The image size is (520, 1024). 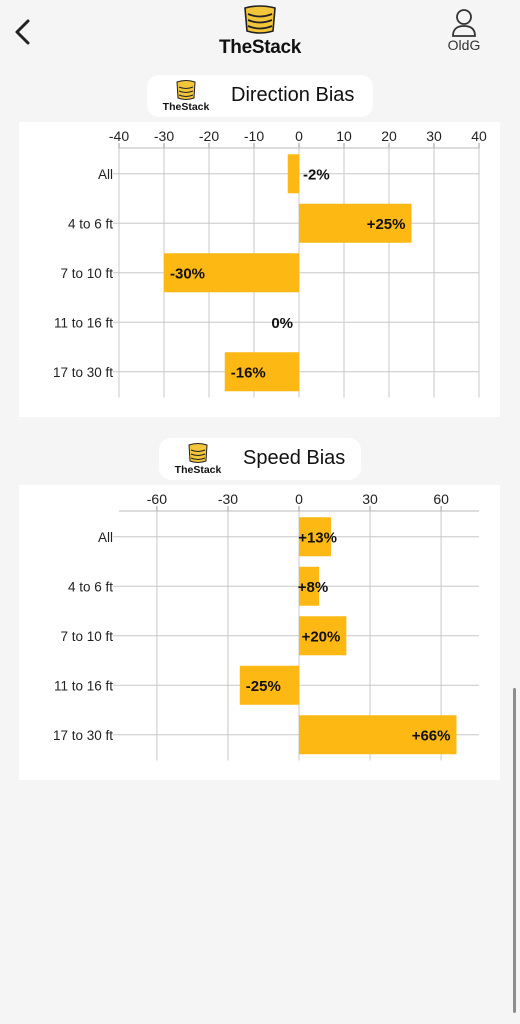 I want to click on direction-bias-heading: TheStack Direction Bias, so click(x=260, y=96).